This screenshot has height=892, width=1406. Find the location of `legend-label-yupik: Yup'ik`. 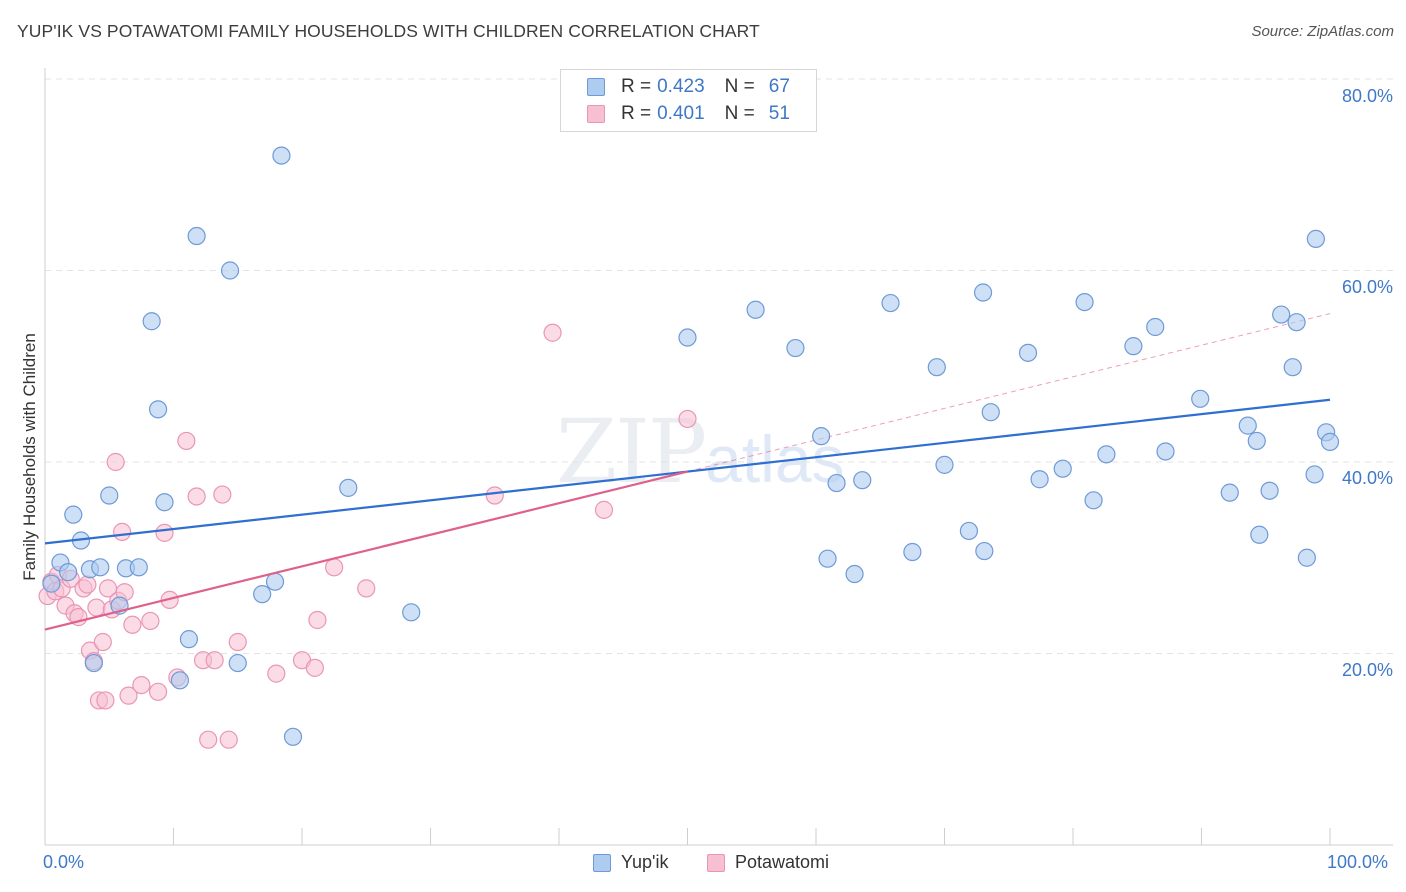

legend-label-yupik: Yup'ik is located at coordinates (645, 862).